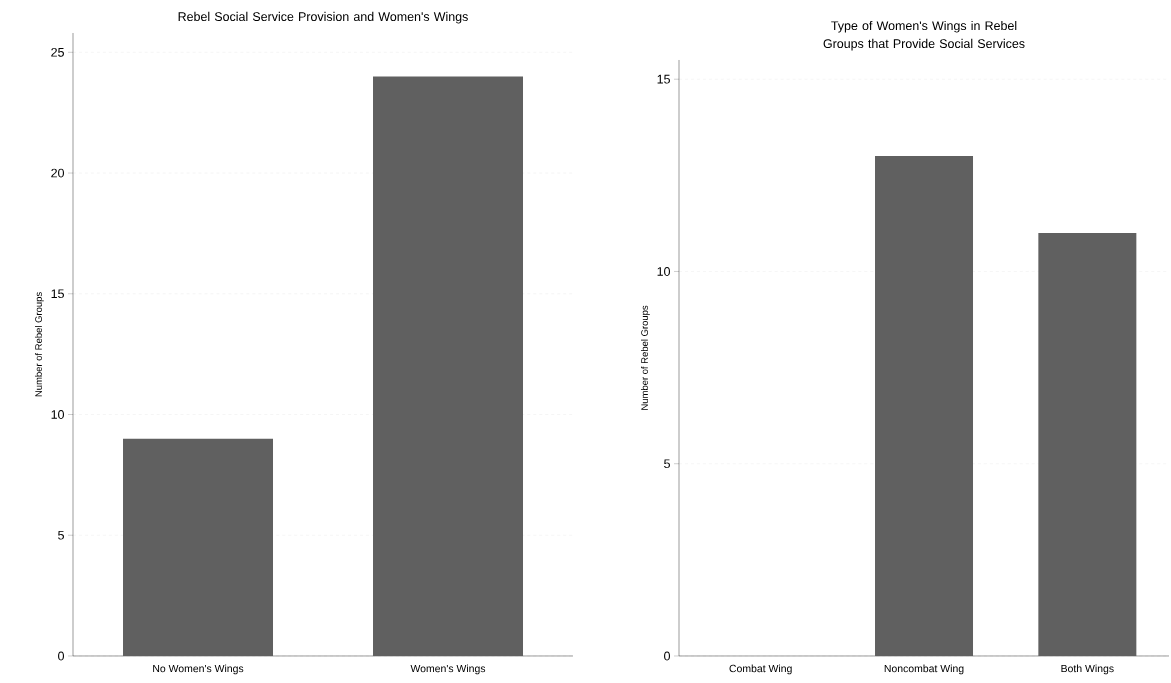 This screenshot has width=1171, height=683. What do you see at coordinates (57, 52) in the screenshot?
I see `y-tick-label: 25` at bounding box center [57, 52].